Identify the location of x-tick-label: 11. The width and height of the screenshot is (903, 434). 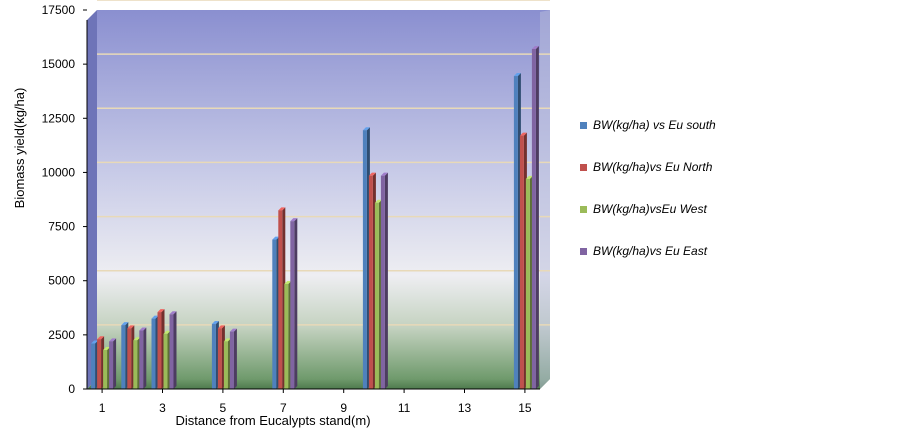
(404, 408).